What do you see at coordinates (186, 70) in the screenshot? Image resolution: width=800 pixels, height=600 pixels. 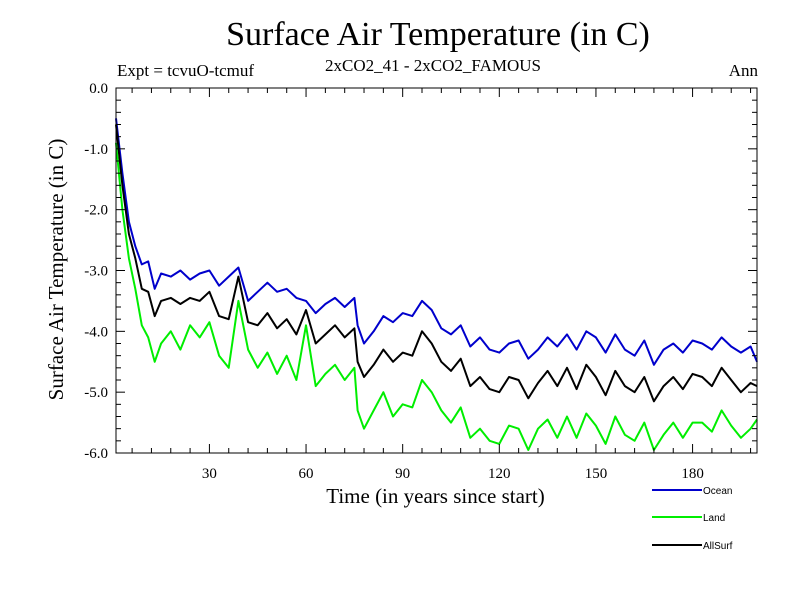 I see `experiment-label: Expt = tcvuO-tcmuf` at bounding box center [186, 70].